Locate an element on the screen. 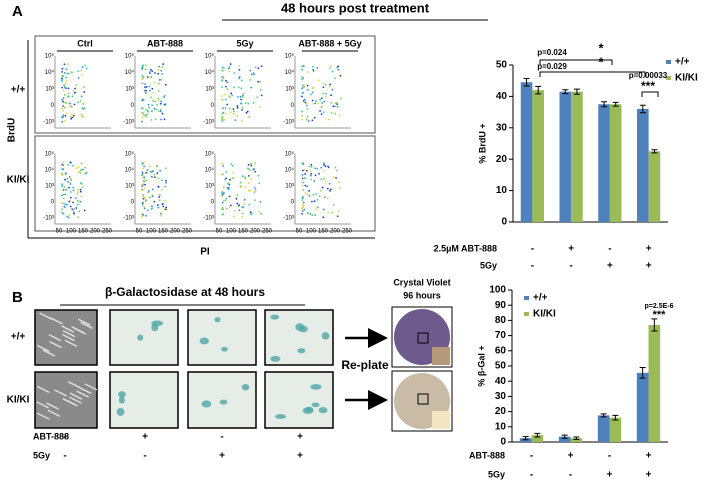  significance-bracket is located at coordinates (592, 74).